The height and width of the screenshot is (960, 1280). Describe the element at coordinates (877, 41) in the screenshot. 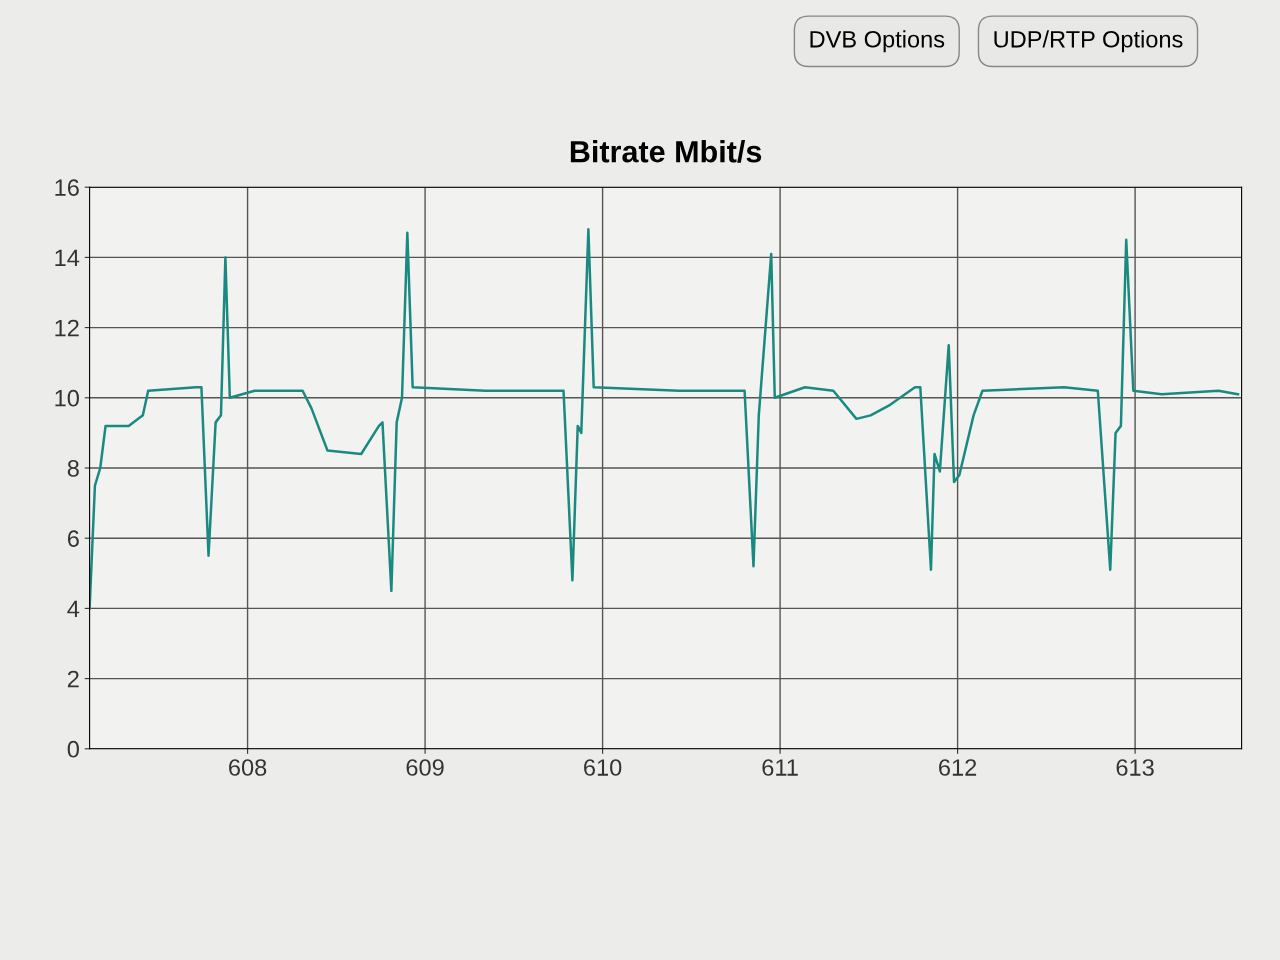

I see `text: DVB Options` at that location.